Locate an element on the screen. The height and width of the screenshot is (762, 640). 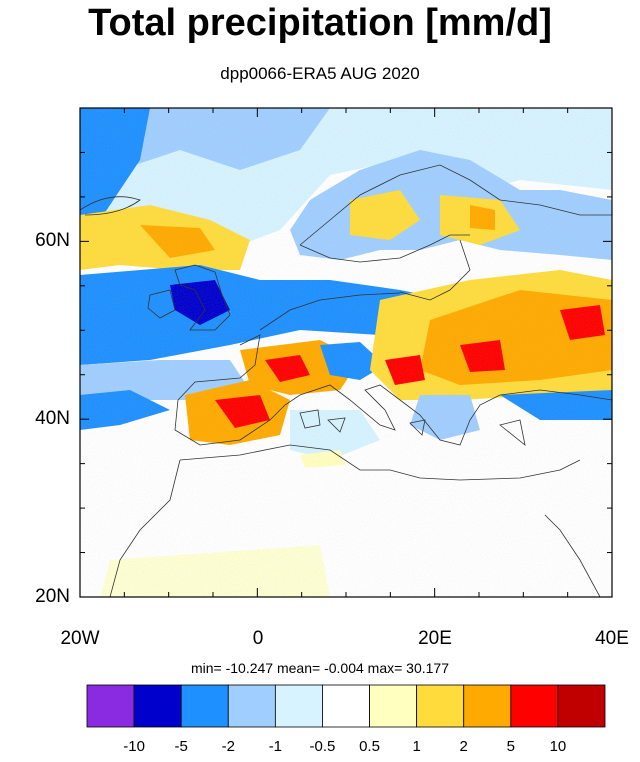
colorbar-tick-label: -5 is located at coordinates (181, 746).